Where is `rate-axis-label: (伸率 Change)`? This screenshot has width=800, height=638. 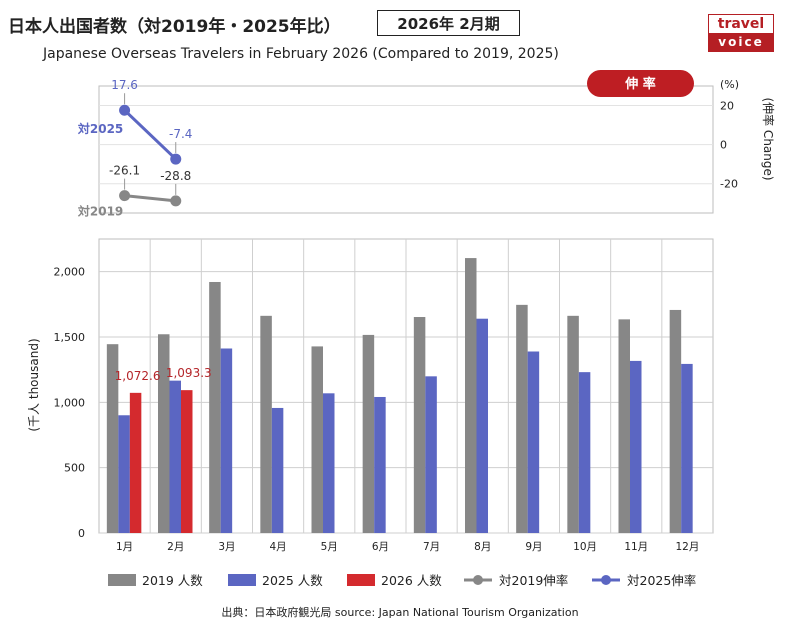 rate-axis-label: (伸率 Change) is located at coordinates (768, 138).